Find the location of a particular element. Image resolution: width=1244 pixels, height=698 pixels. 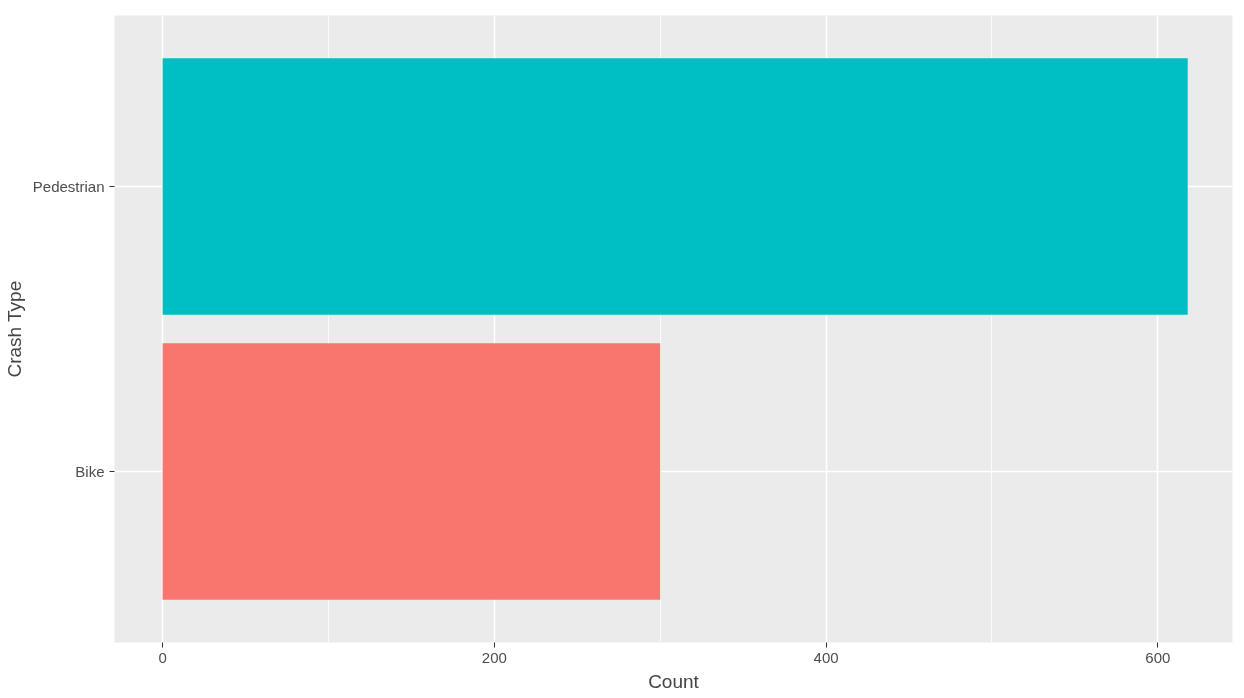

x-tick-label: 200 is located at coordinates (494, 657).